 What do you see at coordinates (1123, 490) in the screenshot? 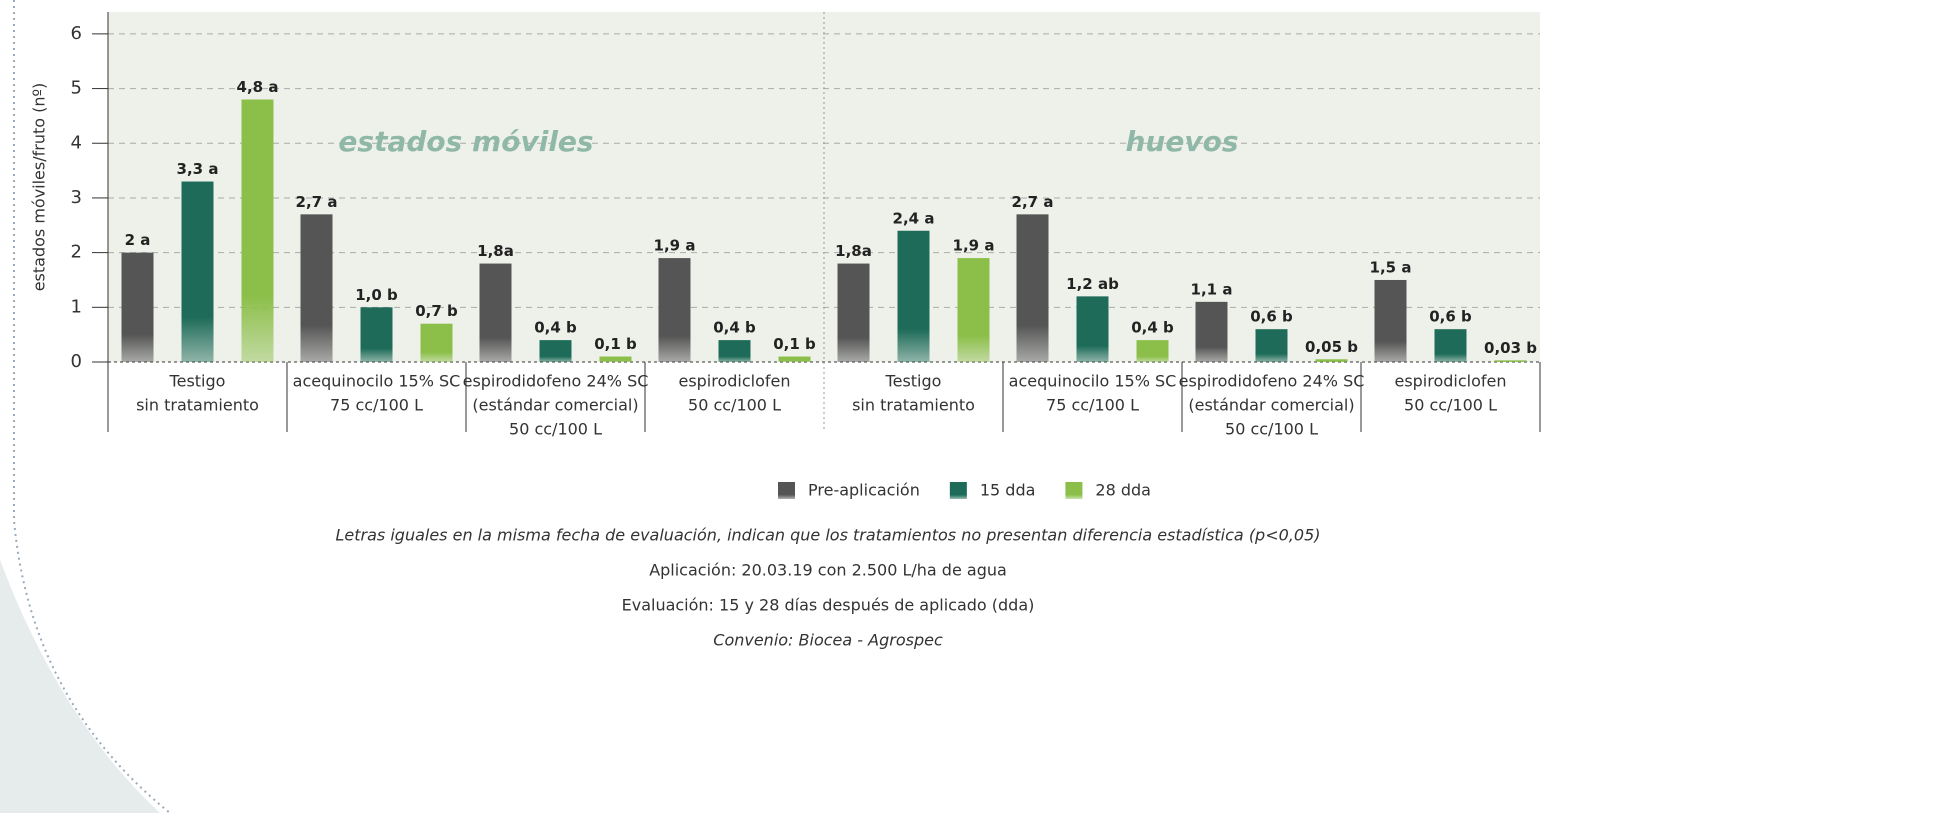
I see `legend-label: 28 dda` at bounding box center [1123, 490].